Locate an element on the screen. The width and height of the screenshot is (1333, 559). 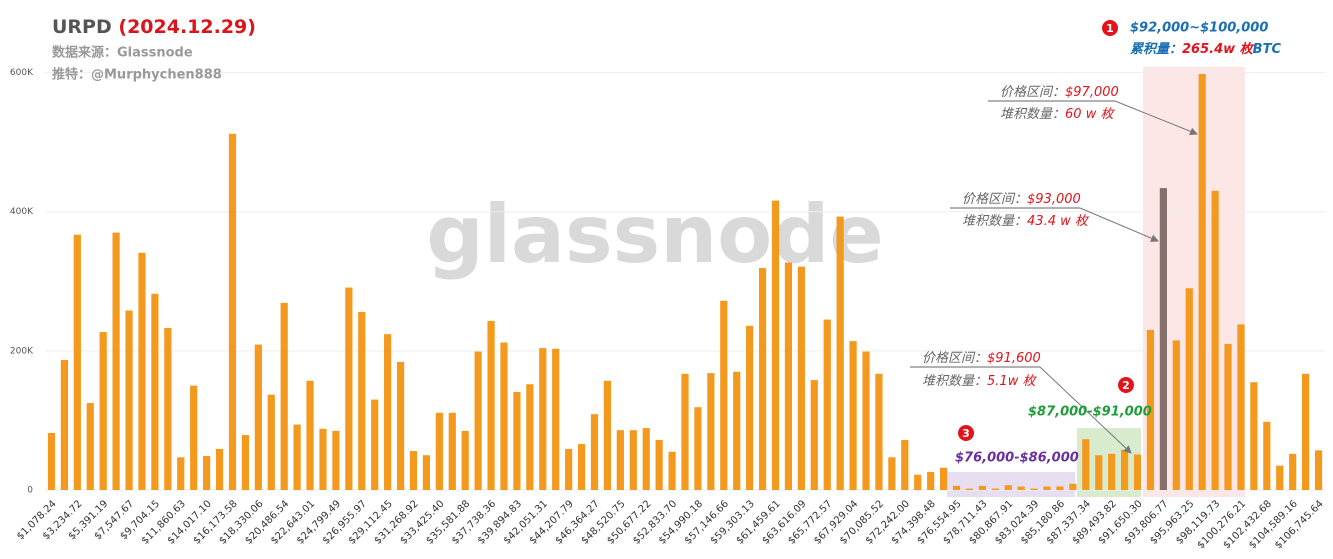
arrow is located at coordinates (1119, 224).